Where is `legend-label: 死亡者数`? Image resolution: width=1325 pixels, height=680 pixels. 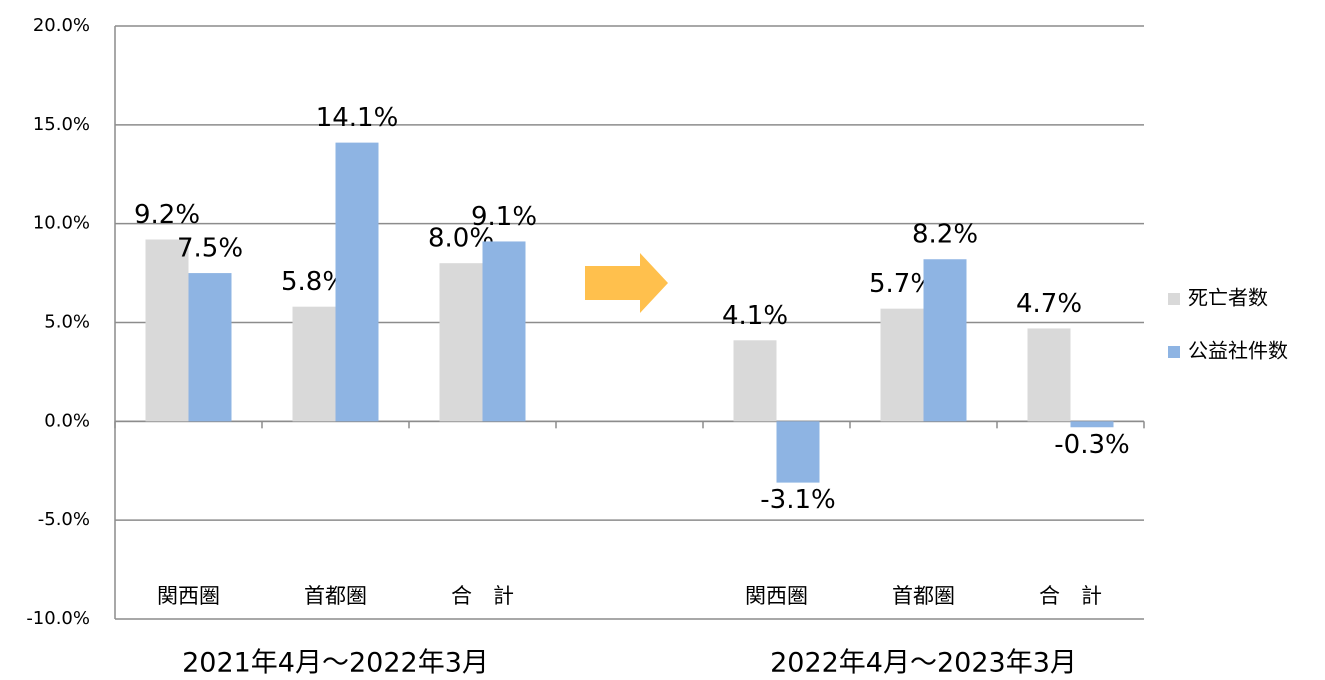 legend-label: 死亡者数 is located at coordinates (1228, 298).